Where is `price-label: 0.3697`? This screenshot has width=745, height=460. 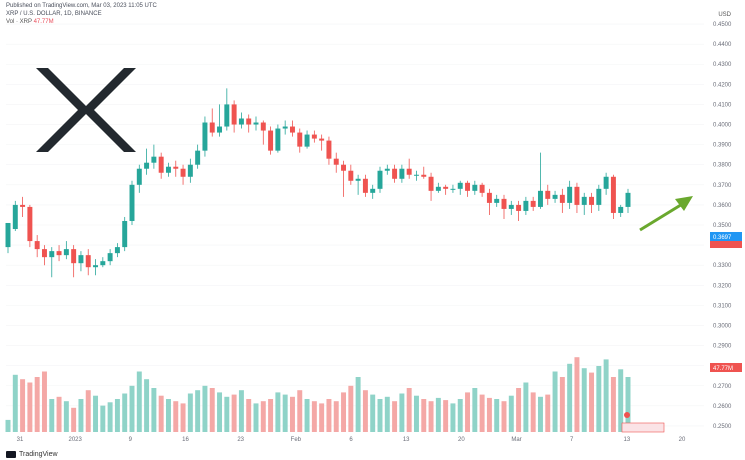
price-label: 0.3697 is located at coordinates (726, 240).